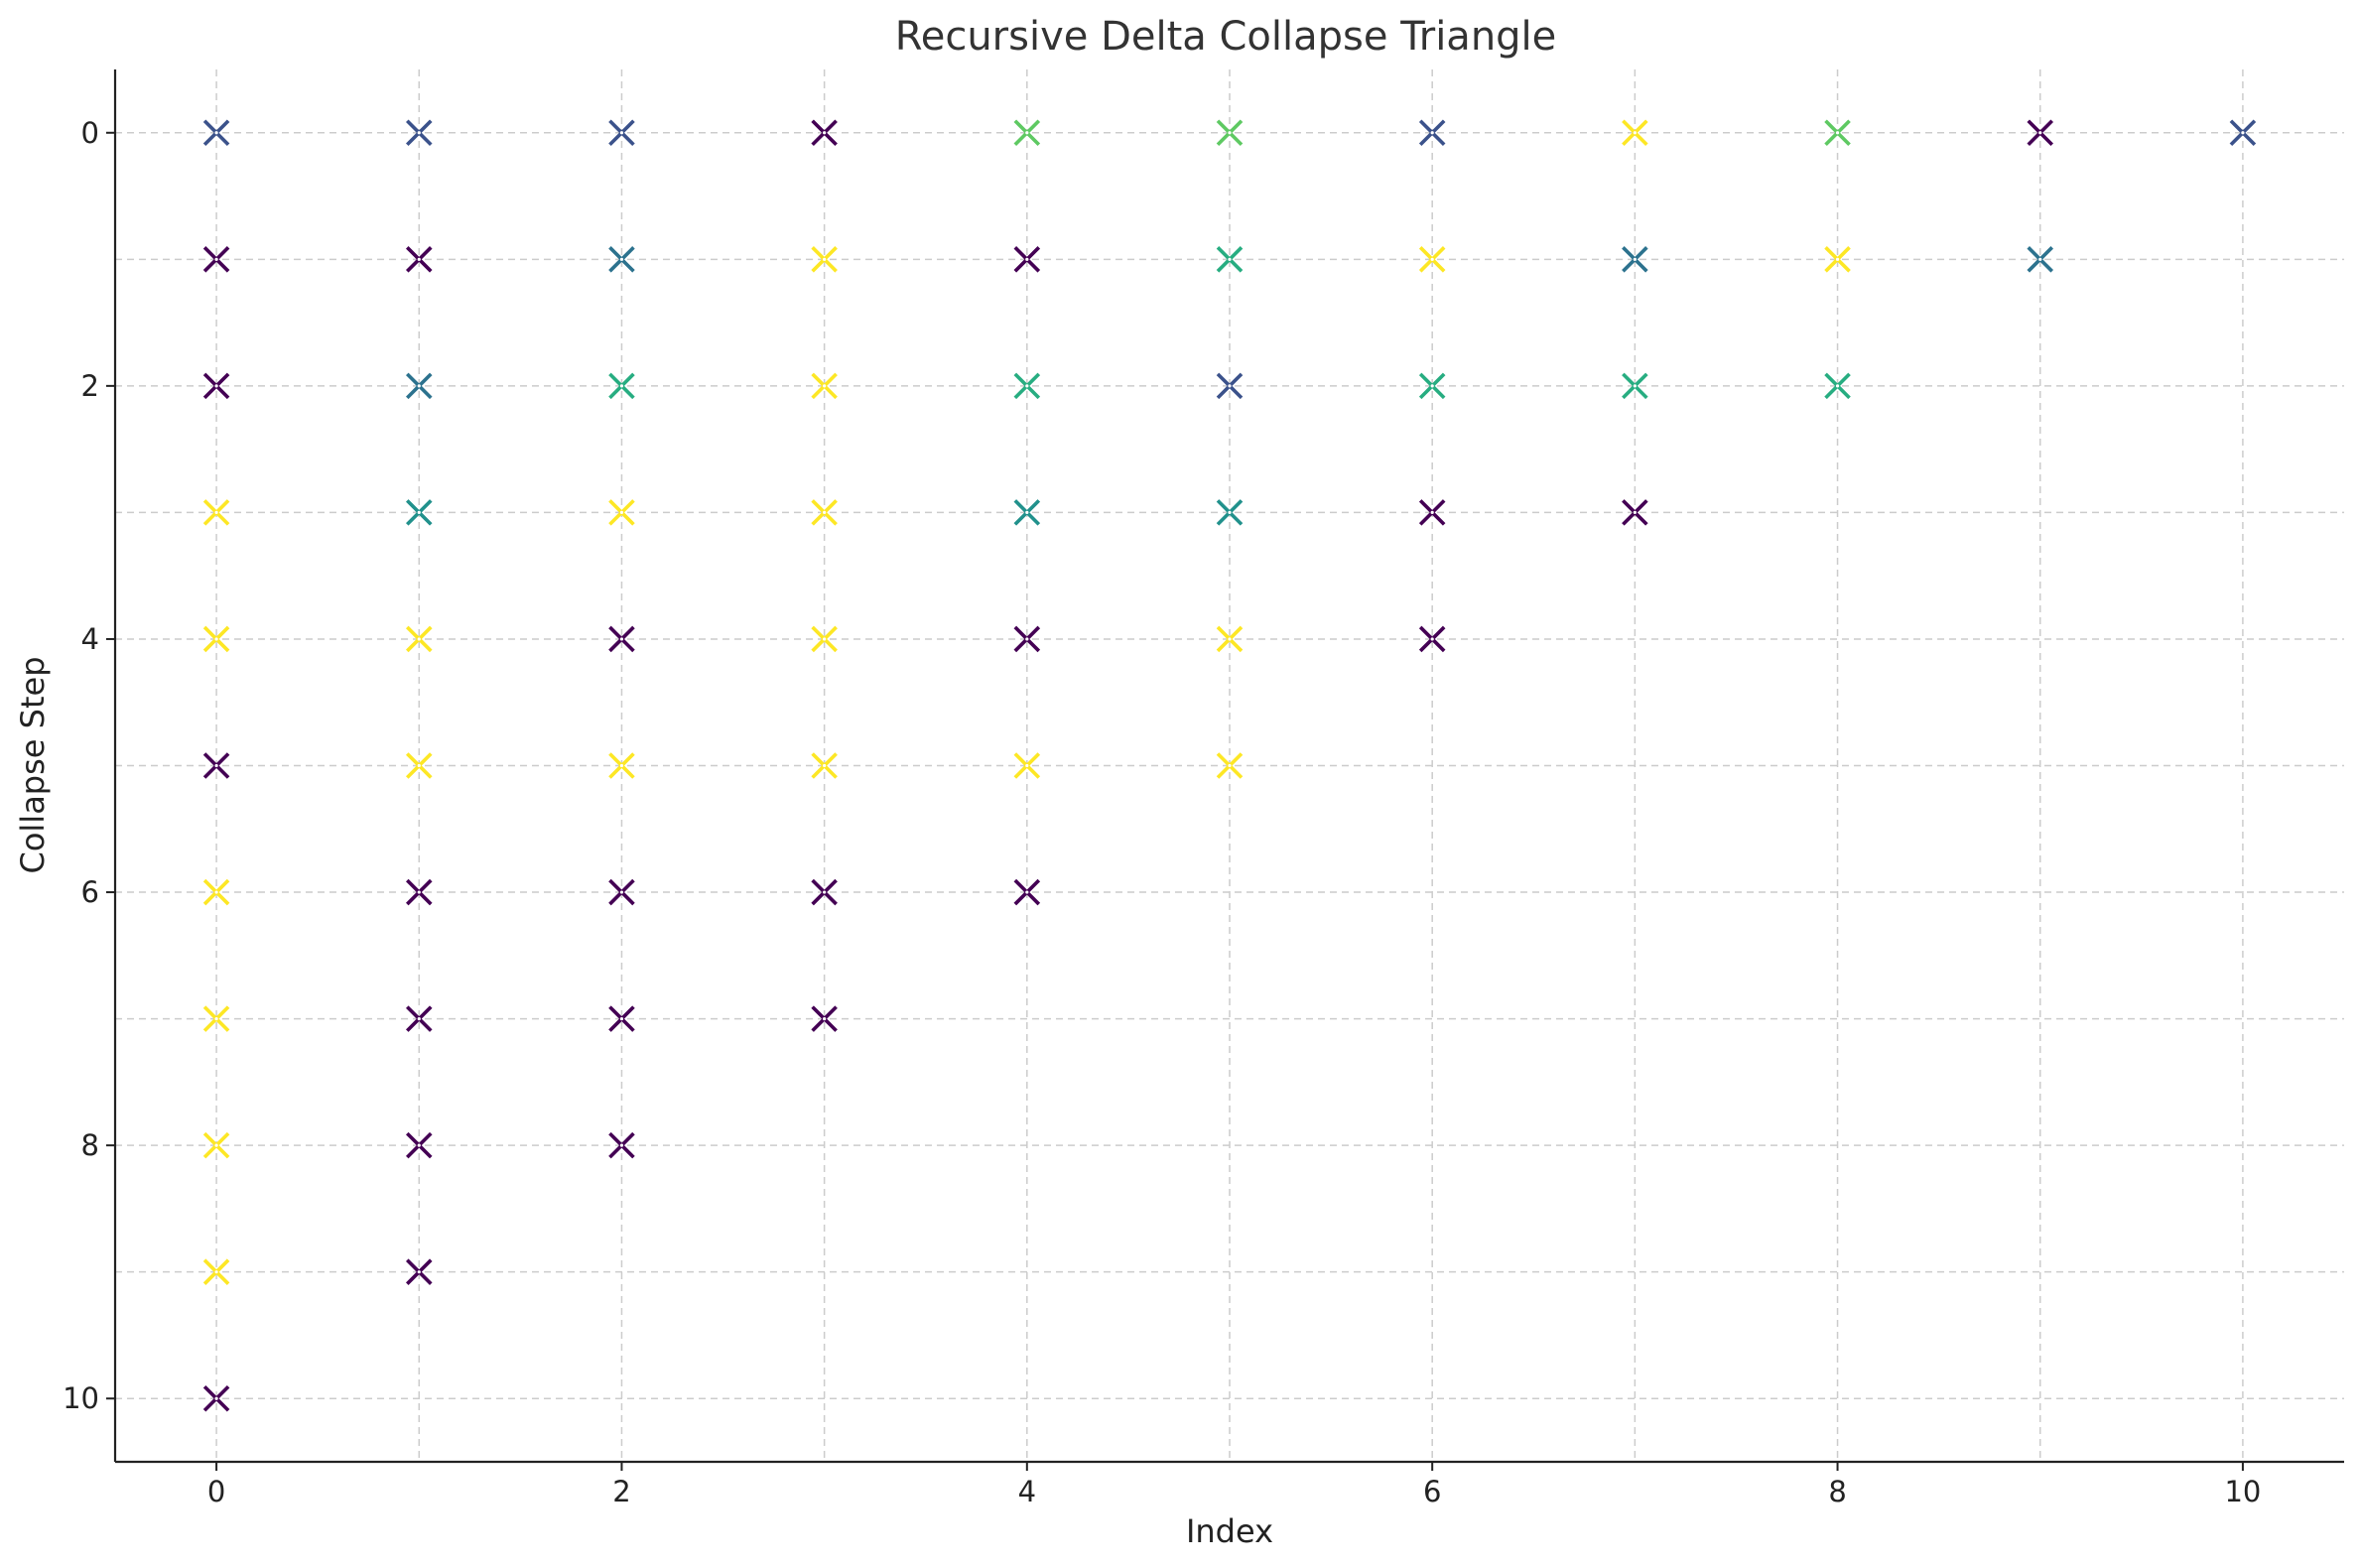 The height and width of the screenshot is (1568, 2361). What do you see at coordinates (90, 892) in the screenshot?
I see `y-tick-label: 6` at bounding box center [90, 892].